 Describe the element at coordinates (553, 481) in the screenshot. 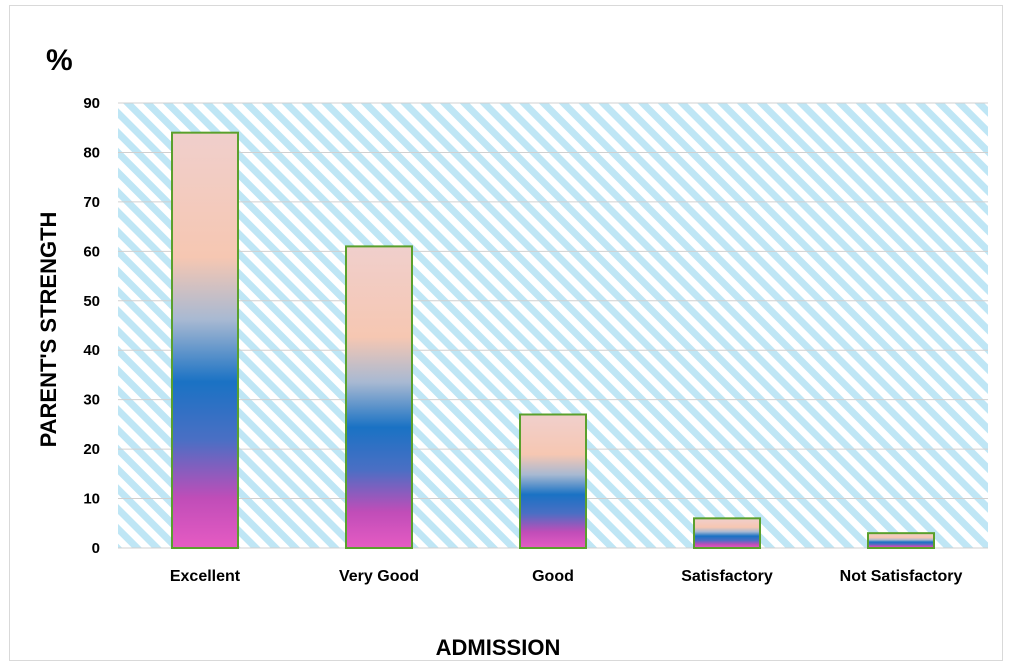

I see `bar-good` at that location.